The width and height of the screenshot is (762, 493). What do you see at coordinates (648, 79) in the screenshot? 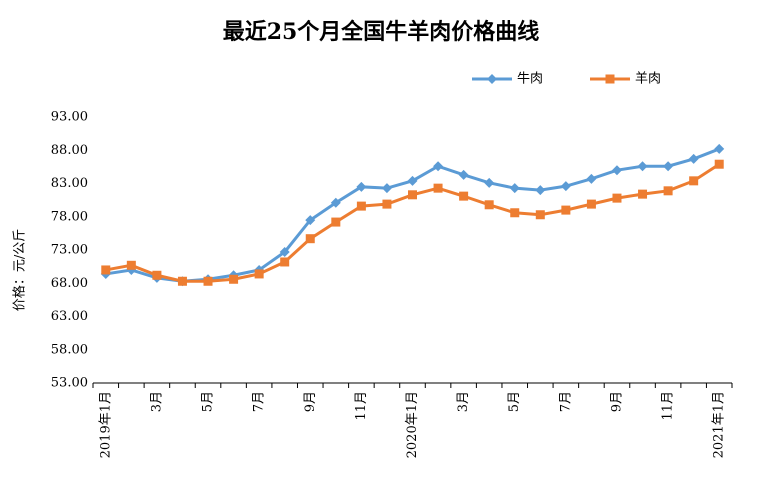
I see `legend-label: 羊肉` at bounding box center [648, 79].